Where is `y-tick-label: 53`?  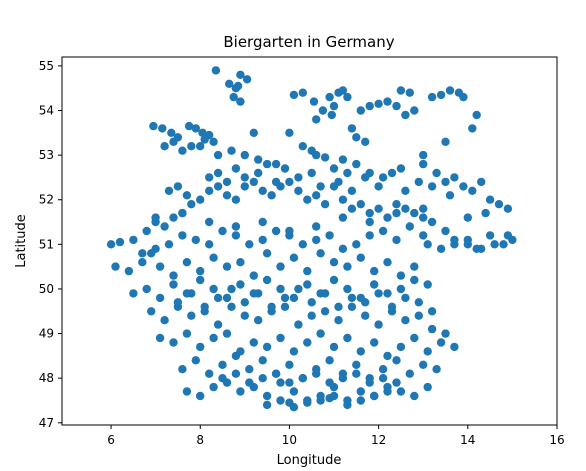
y-tick-label: 53 is located at coordinates (46, 155).